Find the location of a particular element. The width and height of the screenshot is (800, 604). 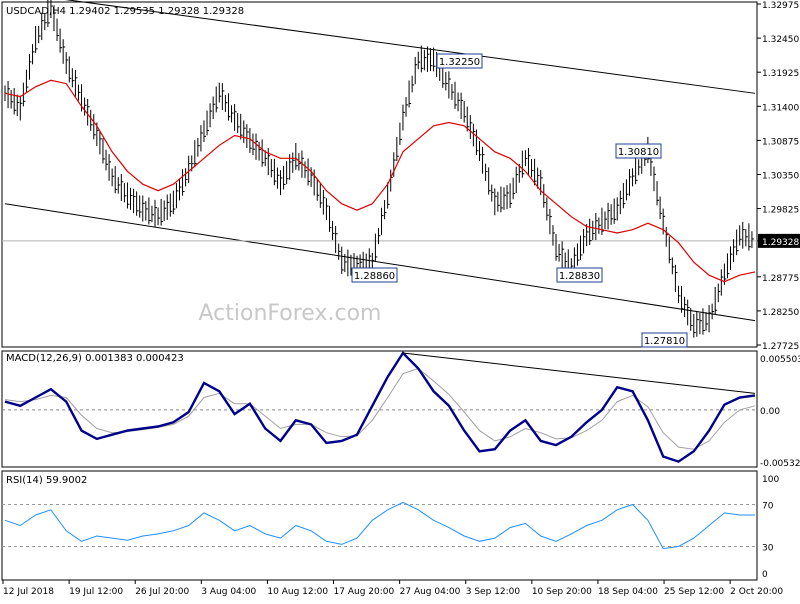

rsi-axis-label: 70 is located at coordinates (768, 507).